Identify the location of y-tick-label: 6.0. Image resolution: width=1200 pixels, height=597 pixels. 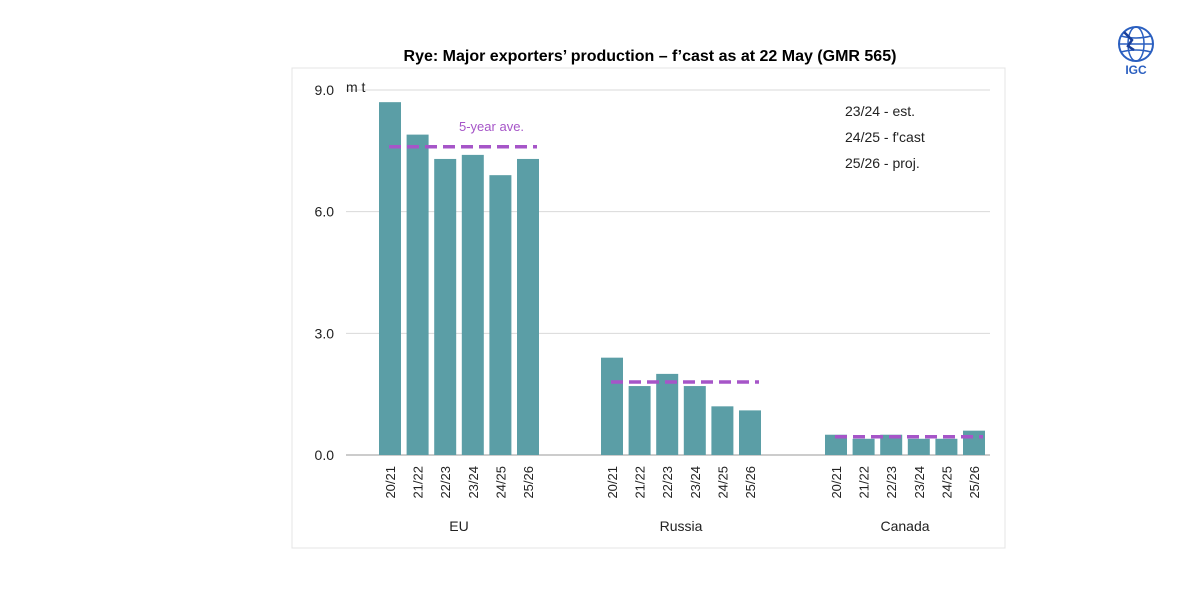
(325, 212).